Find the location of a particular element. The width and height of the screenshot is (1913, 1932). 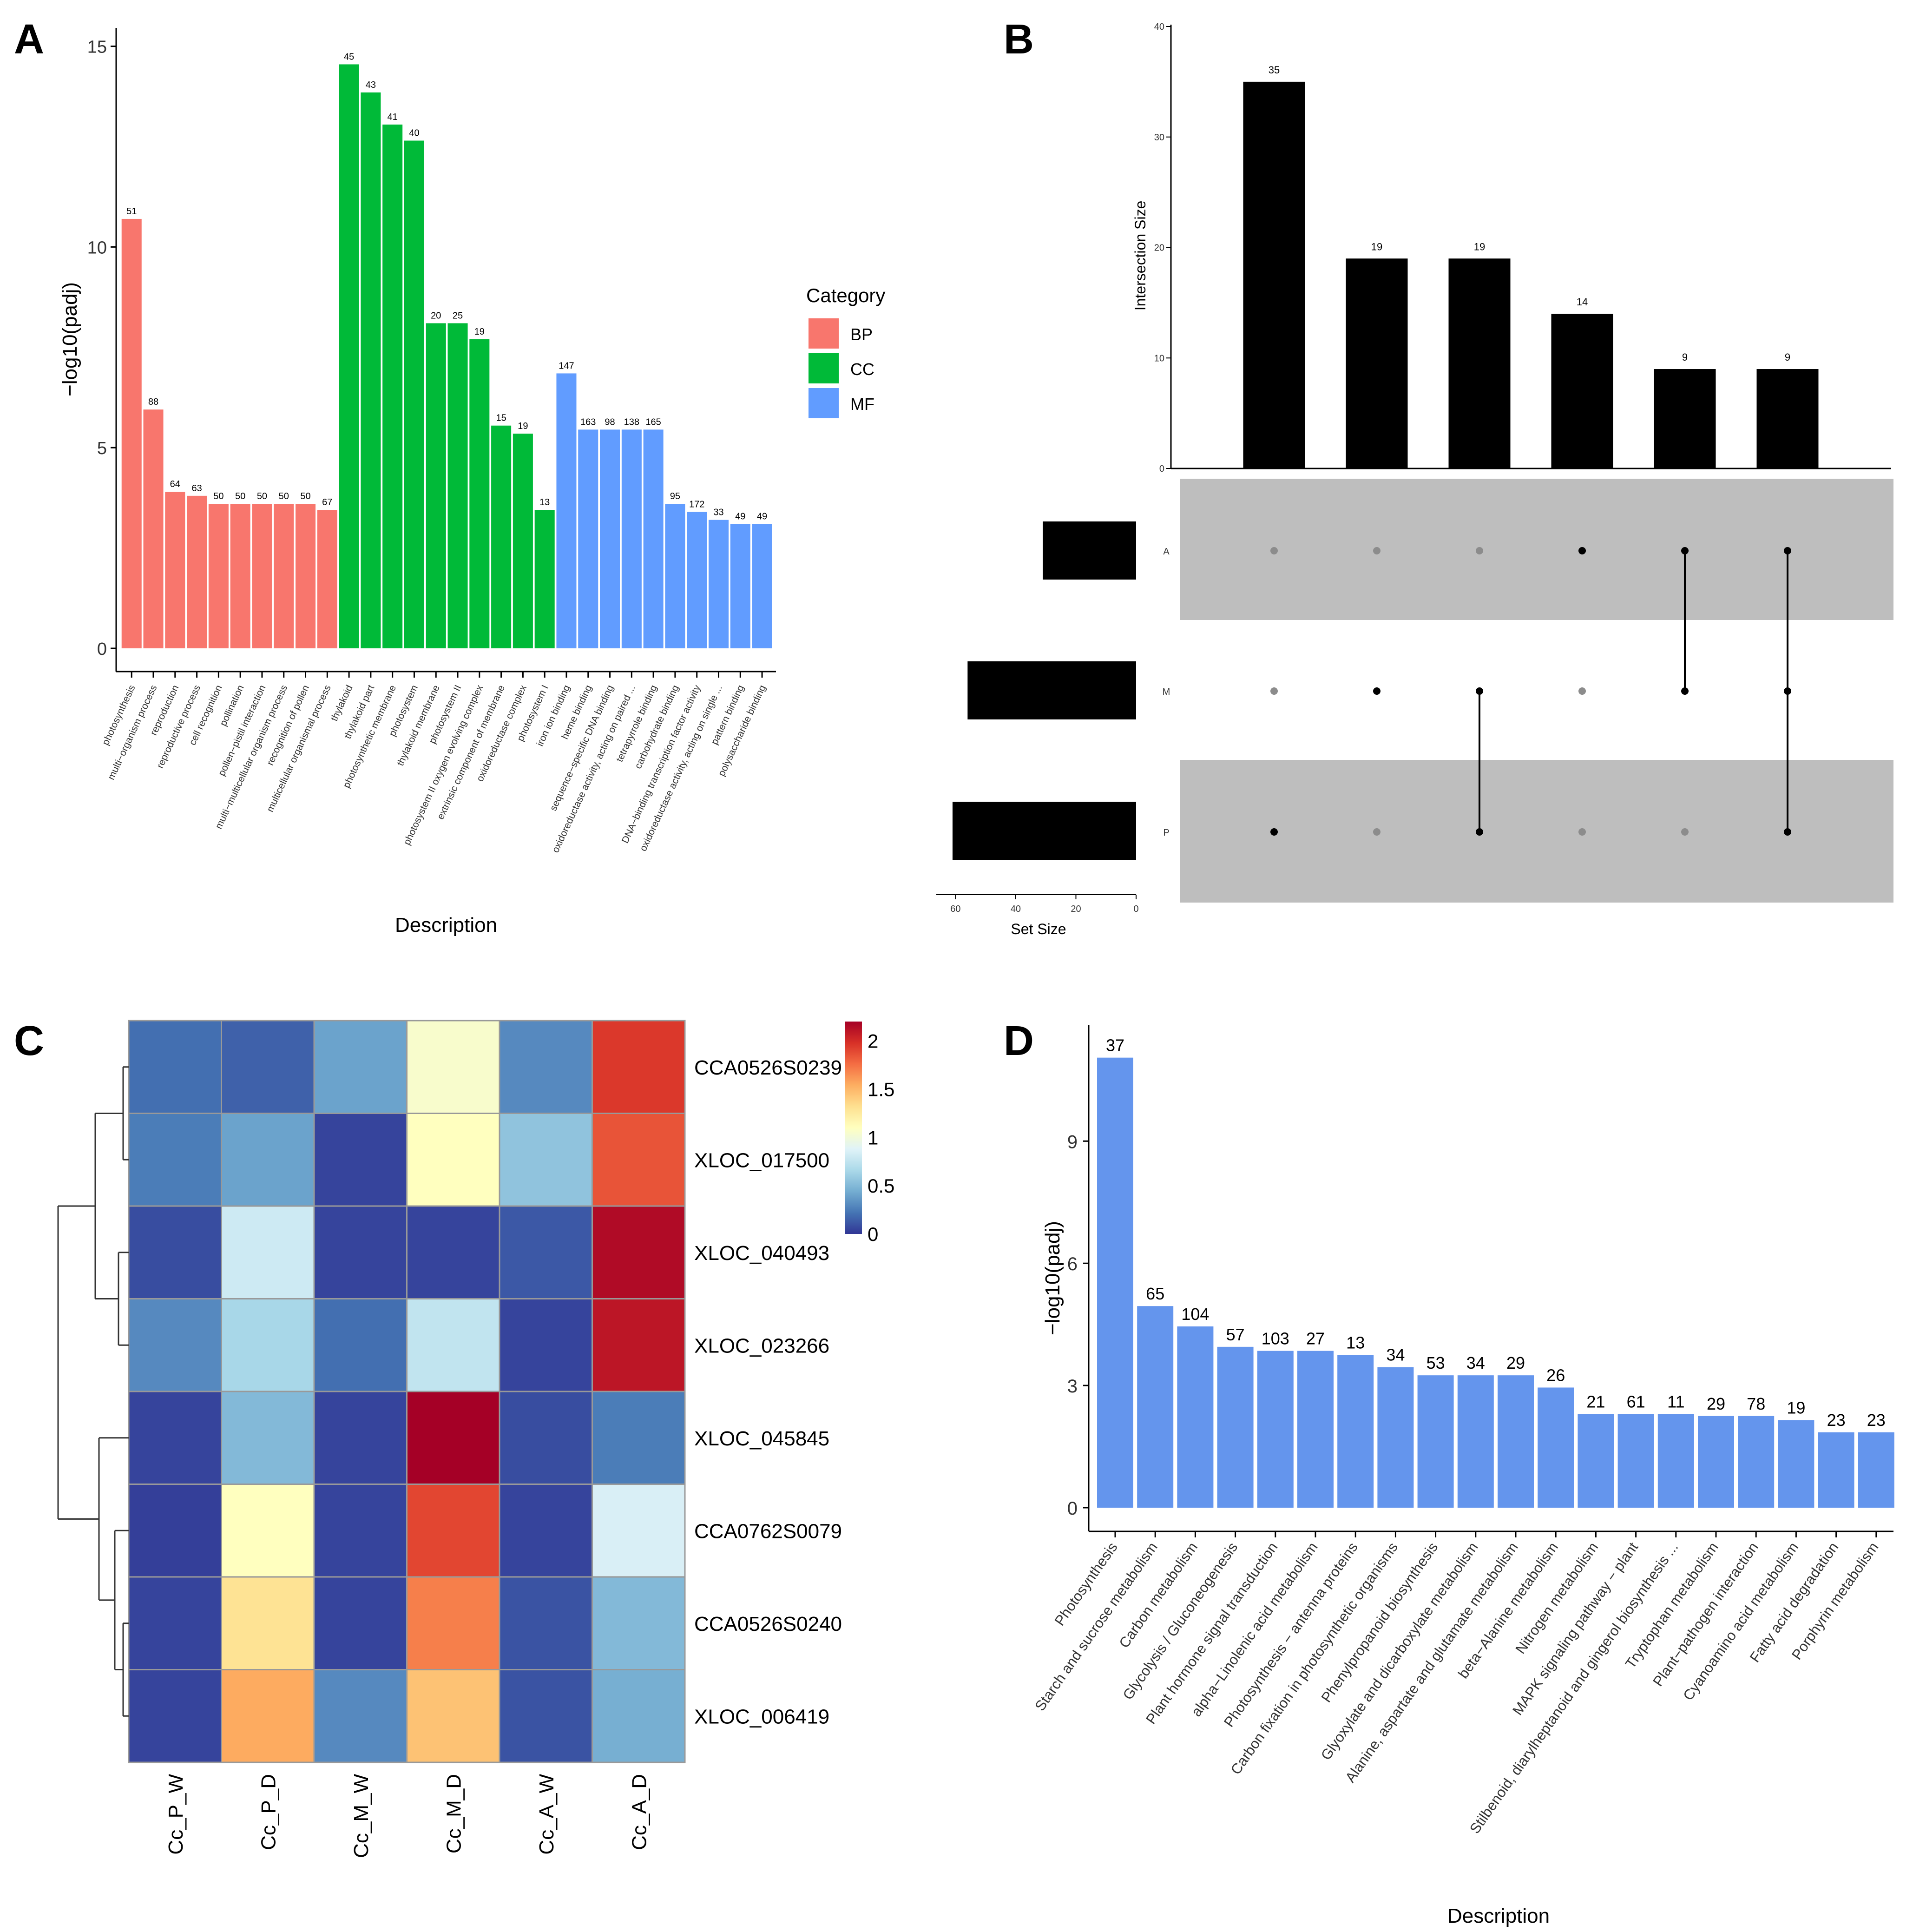

data-label: 147 is located at coordinates (567, 366).